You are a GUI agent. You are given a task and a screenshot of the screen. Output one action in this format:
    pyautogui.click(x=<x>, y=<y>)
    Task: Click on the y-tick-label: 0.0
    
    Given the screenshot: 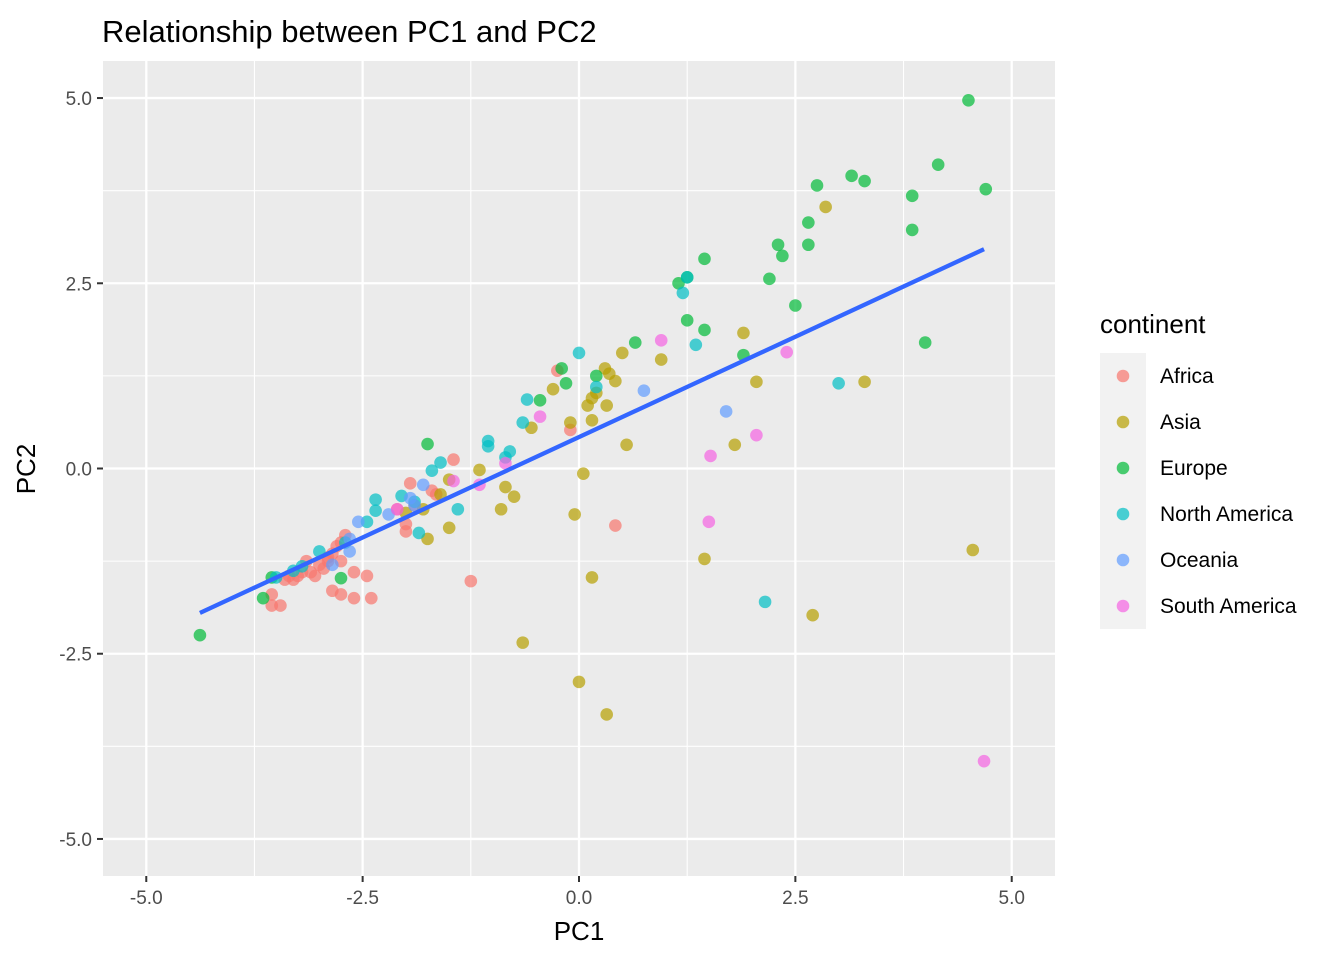 What is the action you would take?
    pyautogui.click(x=79, y=470)
    